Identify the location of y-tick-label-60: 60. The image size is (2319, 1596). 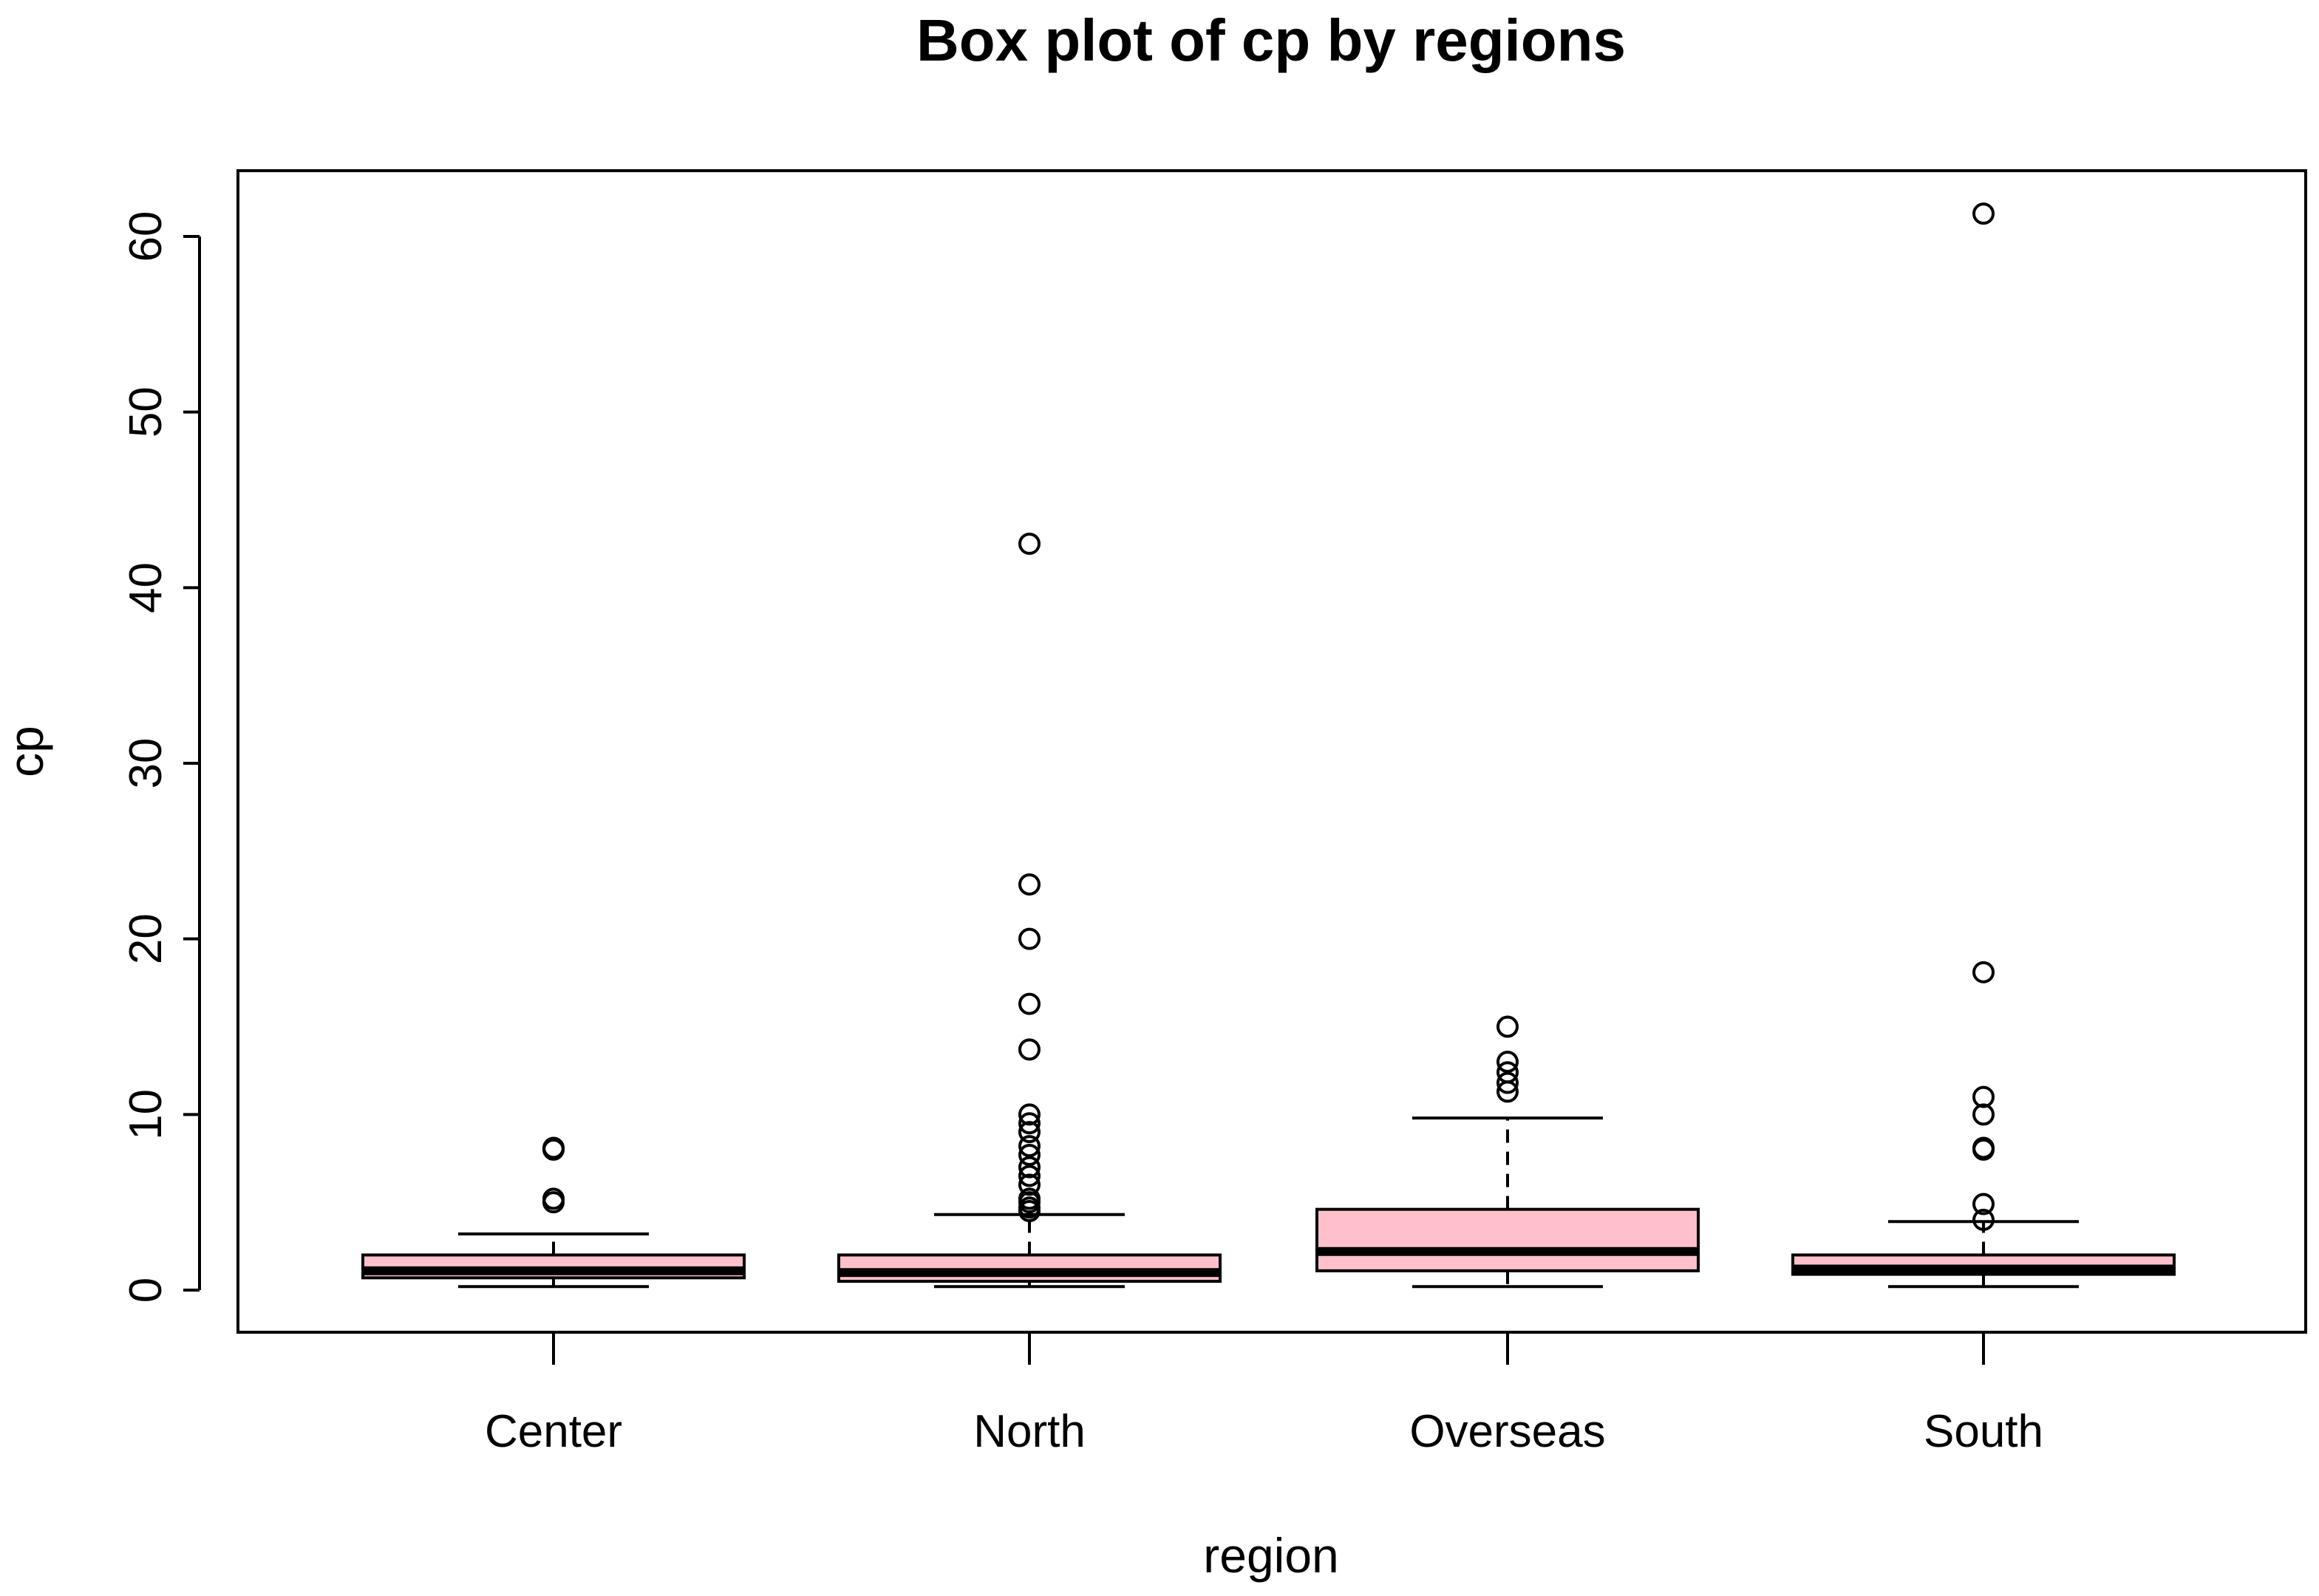
(145, 236).